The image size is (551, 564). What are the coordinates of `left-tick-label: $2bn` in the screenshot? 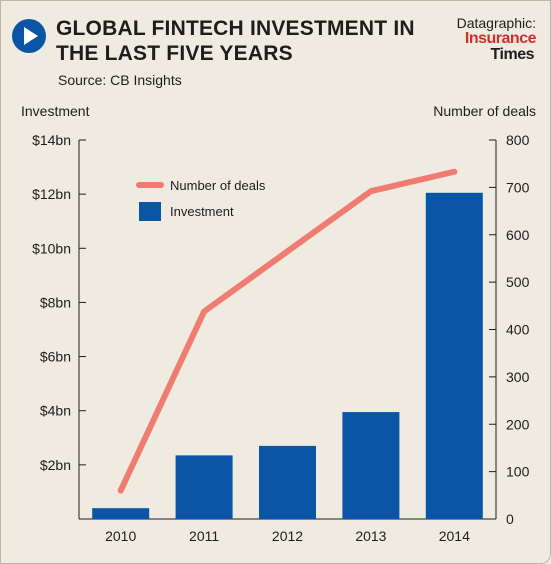 It's located at (55, 465).